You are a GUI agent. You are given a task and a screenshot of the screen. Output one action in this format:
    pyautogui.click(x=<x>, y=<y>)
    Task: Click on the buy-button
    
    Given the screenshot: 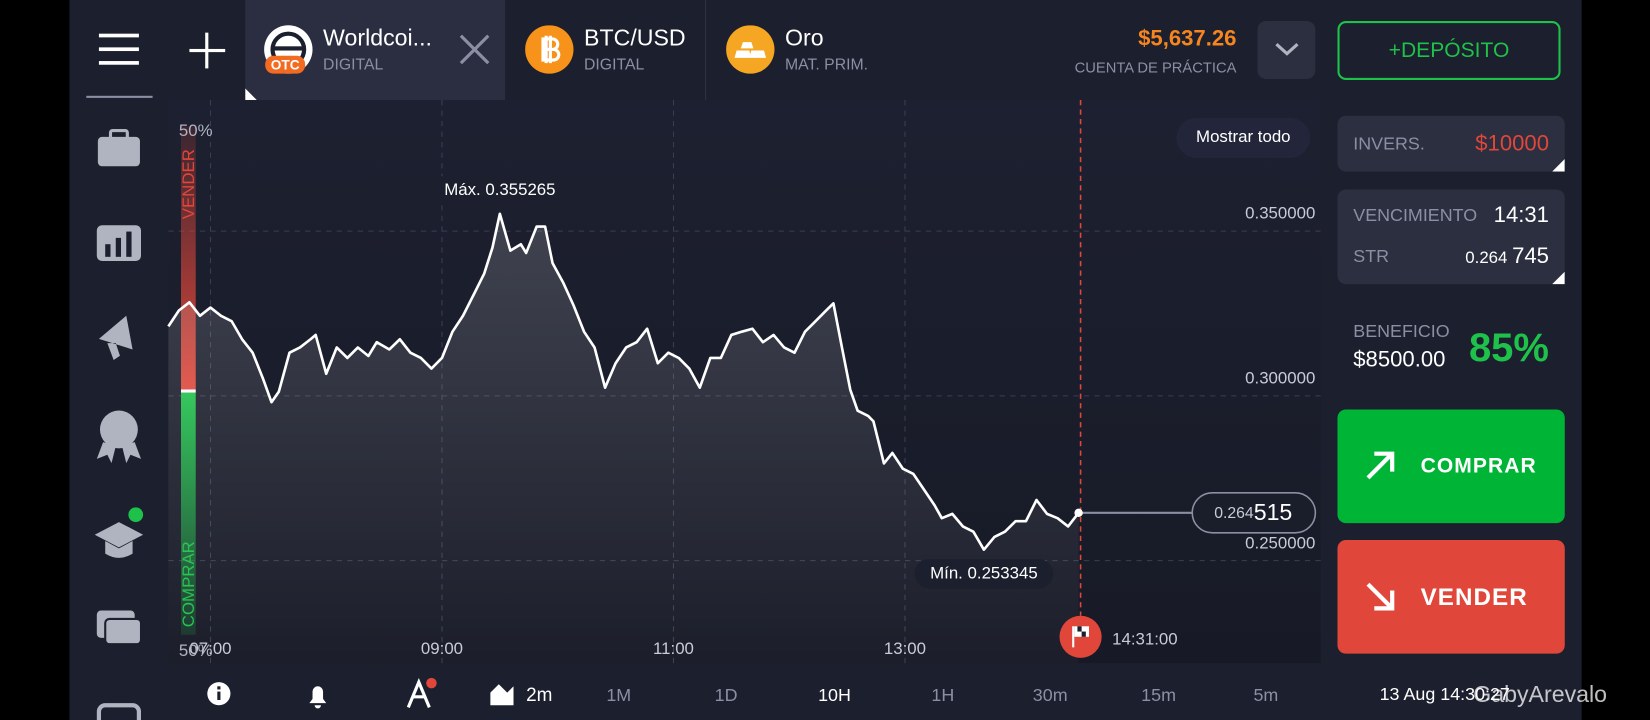 What is the action you would take?
    pyautogui.click(x=1451, y=466)
    